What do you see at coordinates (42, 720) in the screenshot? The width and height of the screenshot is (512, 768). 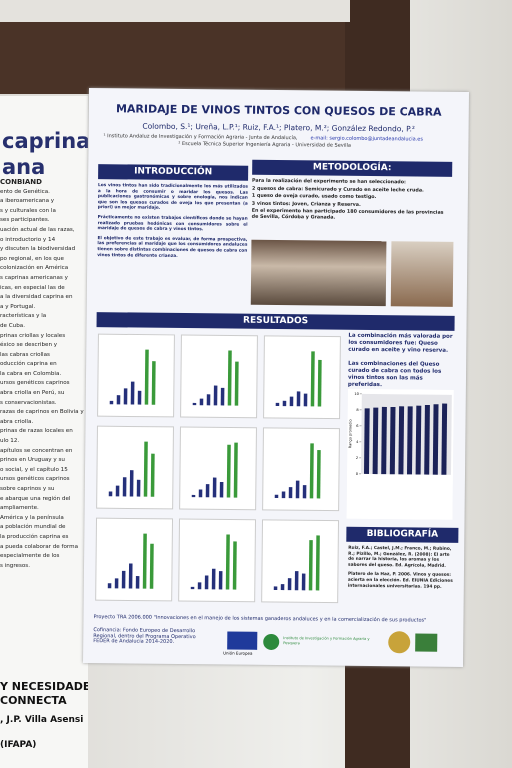 I see `left-bottom: , J.P. Villa Asensi` at bounding box center [42, 720].